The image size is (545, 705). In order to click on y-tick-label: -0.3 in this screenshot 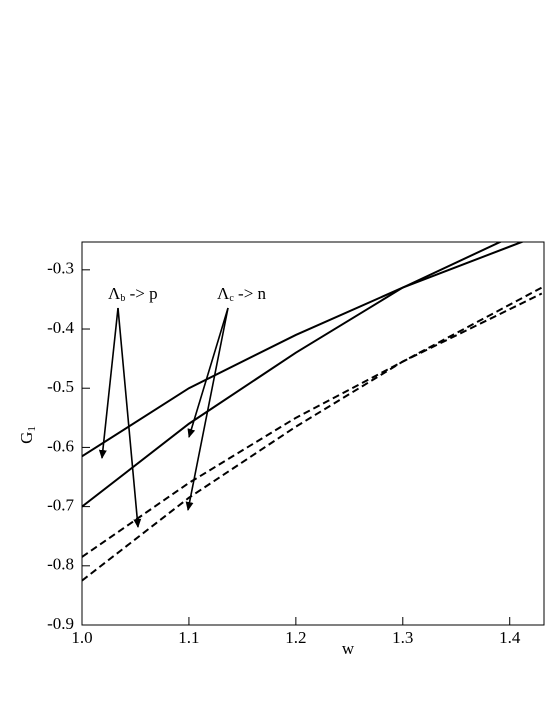, I will do `click(60, 268)`.